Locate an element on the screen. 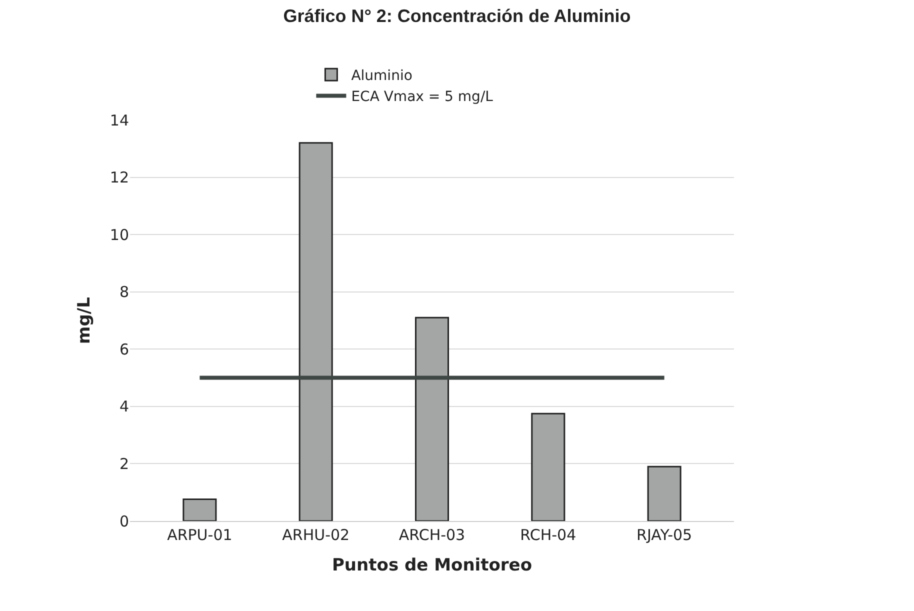 This screenshot has width=914, height=611. x-tick-label: ARCH-03 is located at coordinates (432, 535).